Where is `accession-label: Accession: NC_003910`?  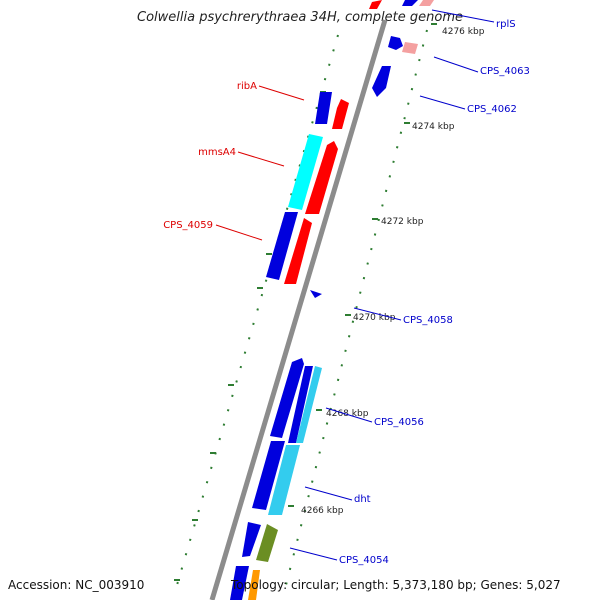 accession-label: Accession: NC_003910 is located at coordinates (76, 585).